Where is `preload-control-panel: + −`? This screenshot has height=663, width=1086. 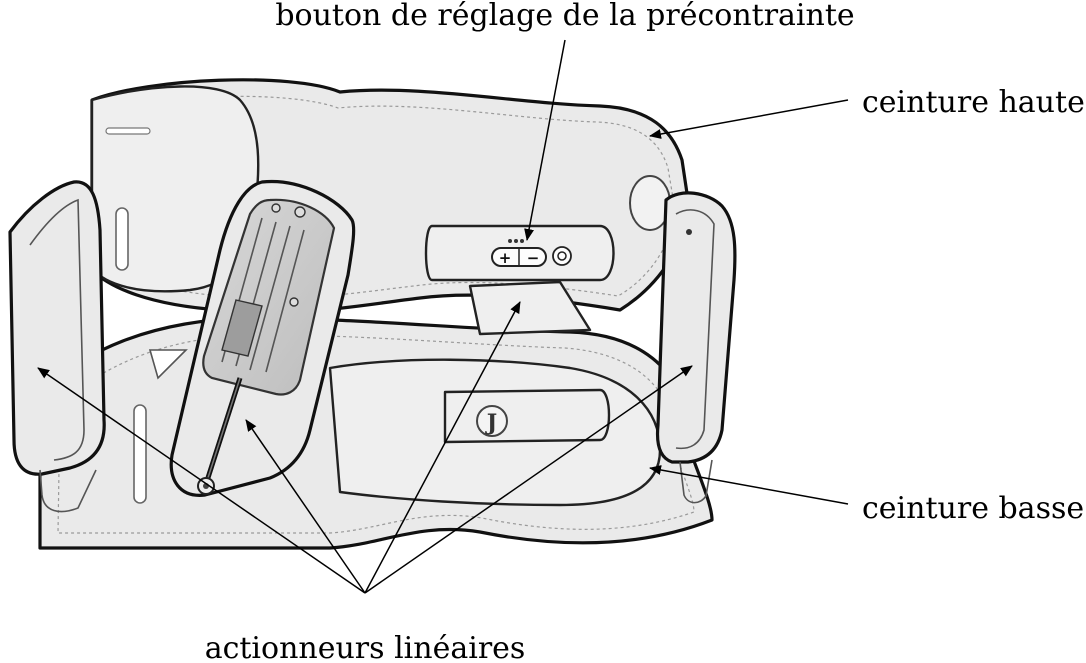 preload-control-panel: + − is located at coordinates (519, 253).